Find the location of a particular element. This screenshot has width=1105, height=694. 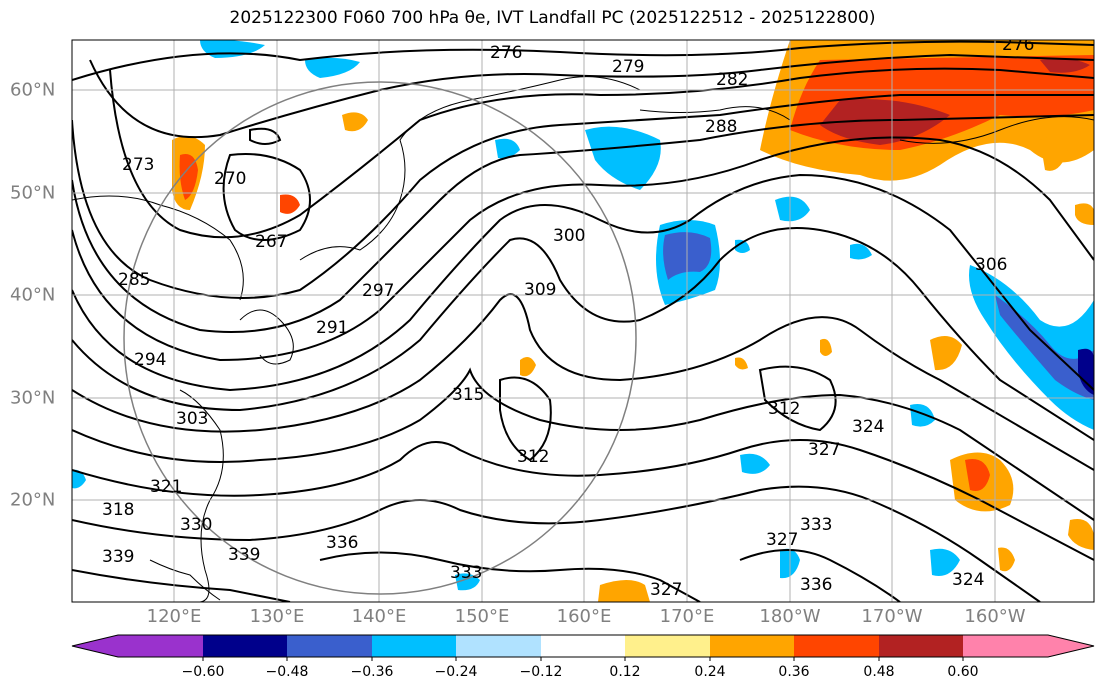

colorbar-tick-label: −0.12 is located at coordinates (541, 672).